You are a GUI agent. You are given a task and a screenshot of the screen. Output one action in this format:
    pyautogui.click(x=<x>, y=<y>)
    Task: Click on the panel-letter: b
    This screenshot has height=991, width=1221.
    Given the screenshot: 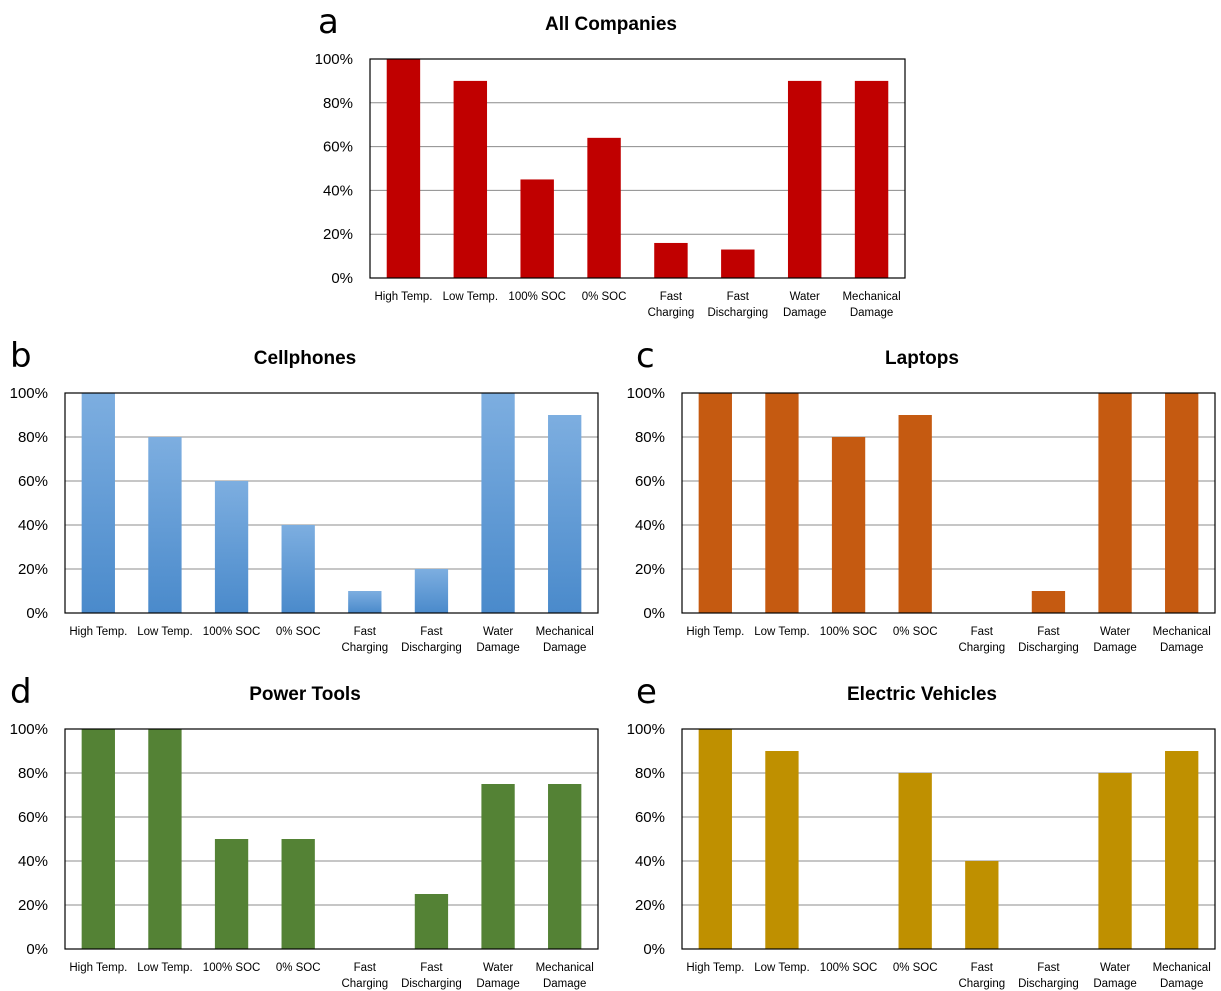 What is the action you would take?
    pyautogui.click(x=21, y=356)
    